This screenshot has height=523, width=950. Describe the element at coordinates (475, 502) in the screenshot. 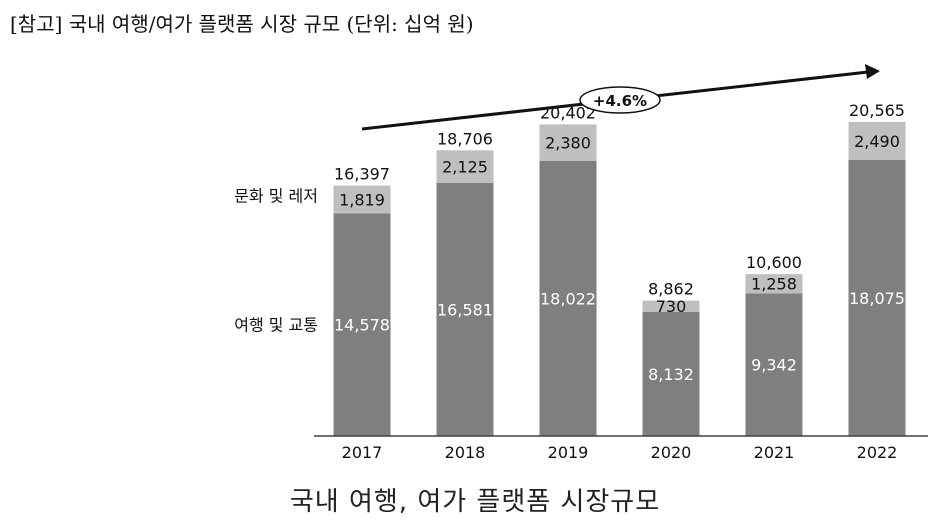

I see `chart-caption: 국내 여행, 여가 플랫폼 시장규모` at that location.